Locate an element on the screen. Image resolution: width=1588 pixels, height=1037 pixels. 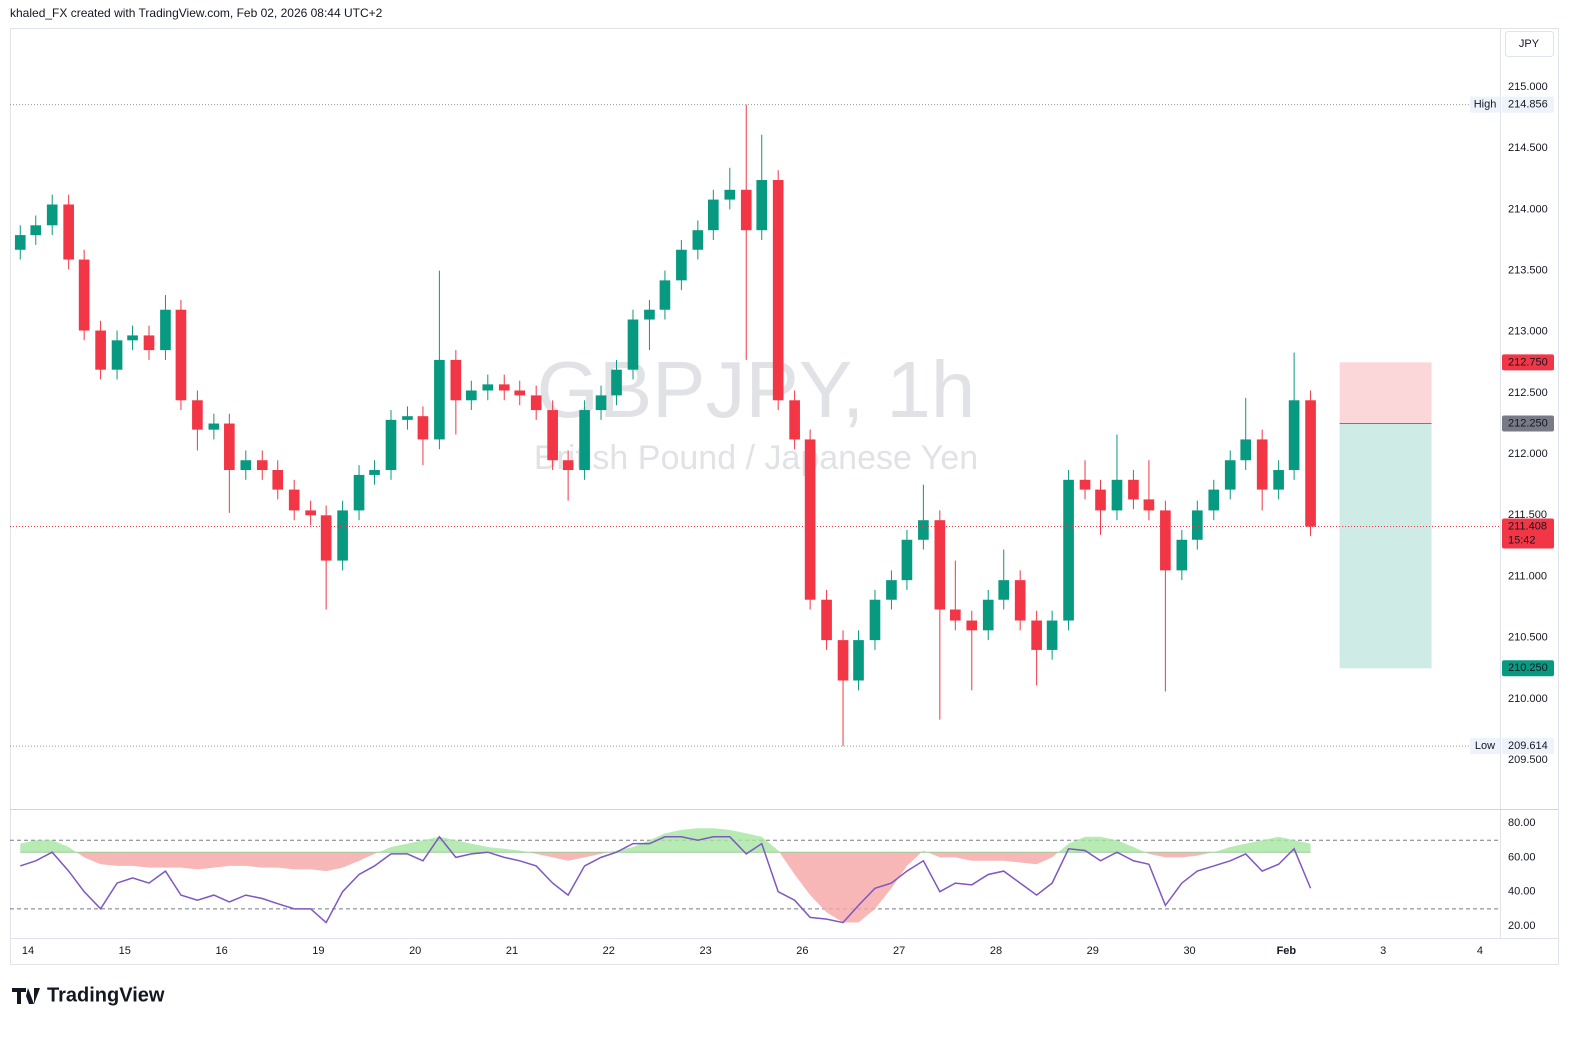
x-tick-label: 20 is located at coordinates (415, 951).